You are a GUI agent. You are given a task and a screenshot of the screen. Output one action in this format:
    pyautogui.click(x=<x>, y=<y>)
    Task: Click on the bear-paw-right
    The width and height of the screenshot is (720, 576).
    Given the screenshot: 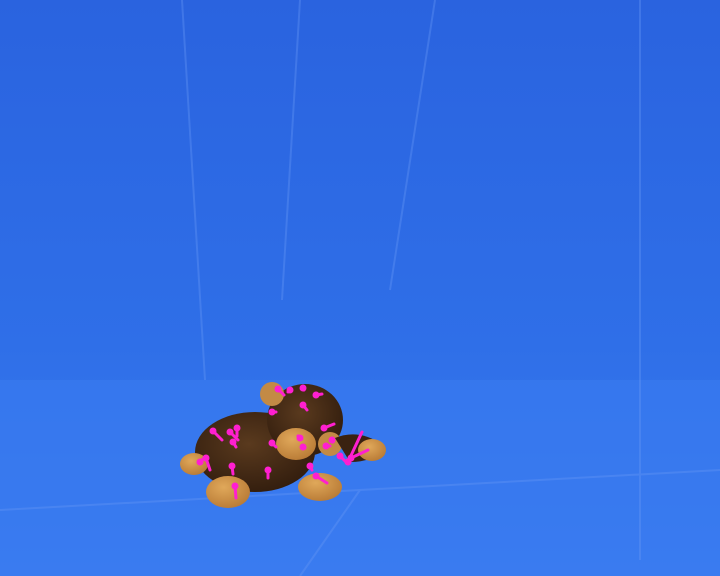 What is the action you would take?
    pyautogui.click(x=372, y=450)
    